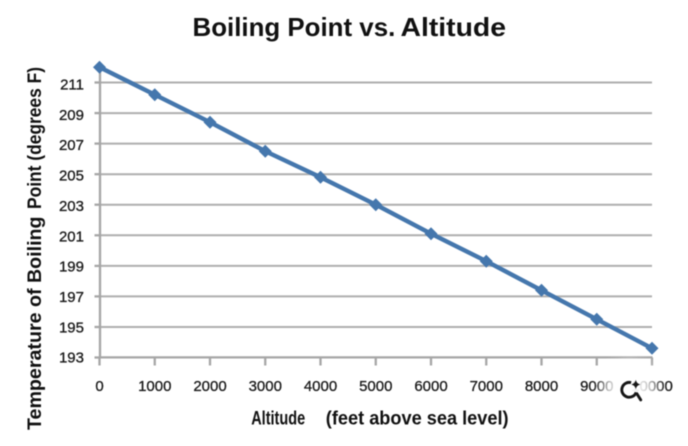  I want to click on svg-text: Boiling Point vs., so click(298, 27).